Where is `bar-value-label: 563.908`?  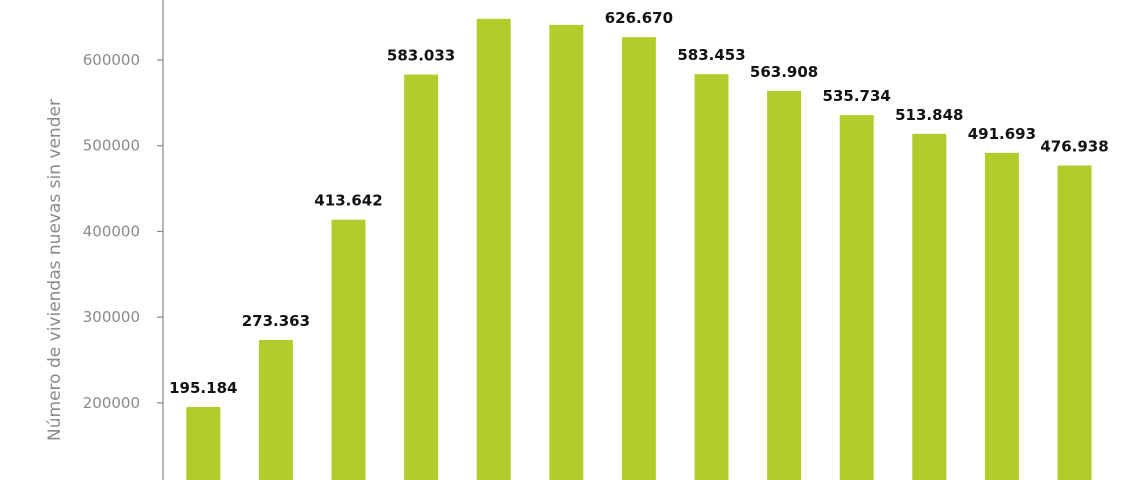 bar-value-label: 563.908 is located at coordinates (784, 72).